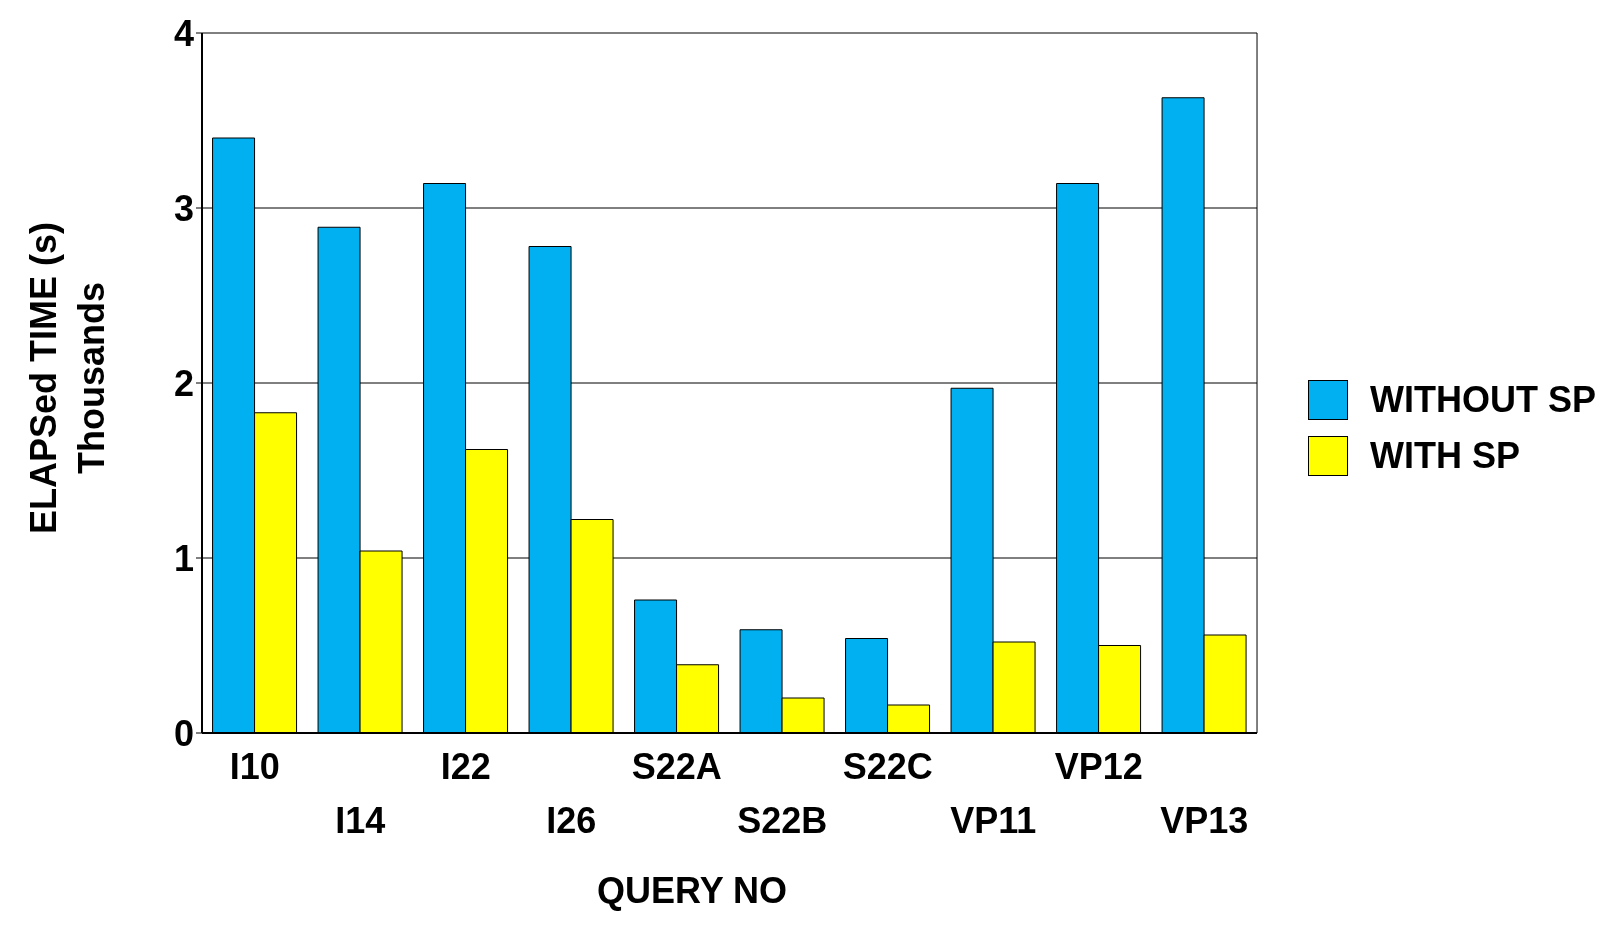 This screenshot has height=930, width=1624. What do you see at coordinates (887, 766) in the screenshot?
I see `x-tick-label: S22C` at bounding box center [887, 766].